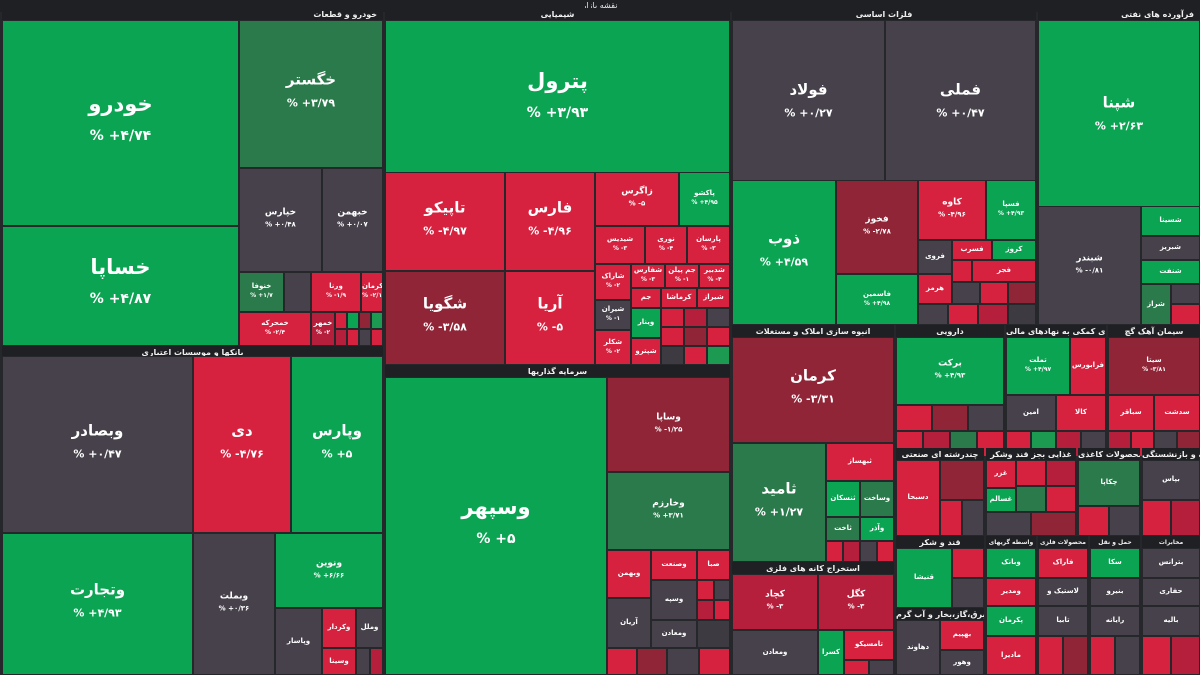  Describe the element at coordinates (280, 220) in the screenshot. I see `tile-khapars: خپارس% +۰/۴۸` at that location.